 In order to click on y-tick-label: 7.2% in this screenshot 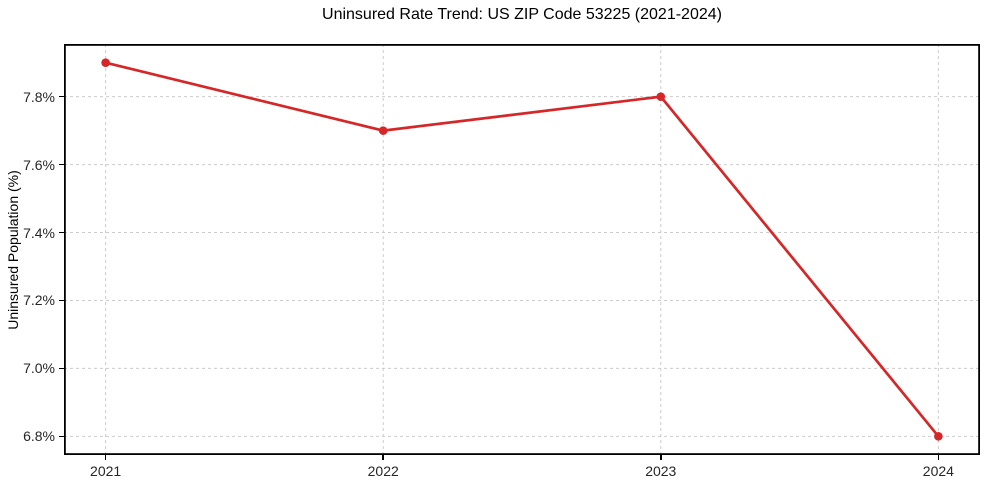, I will do `click(39, 300)`.